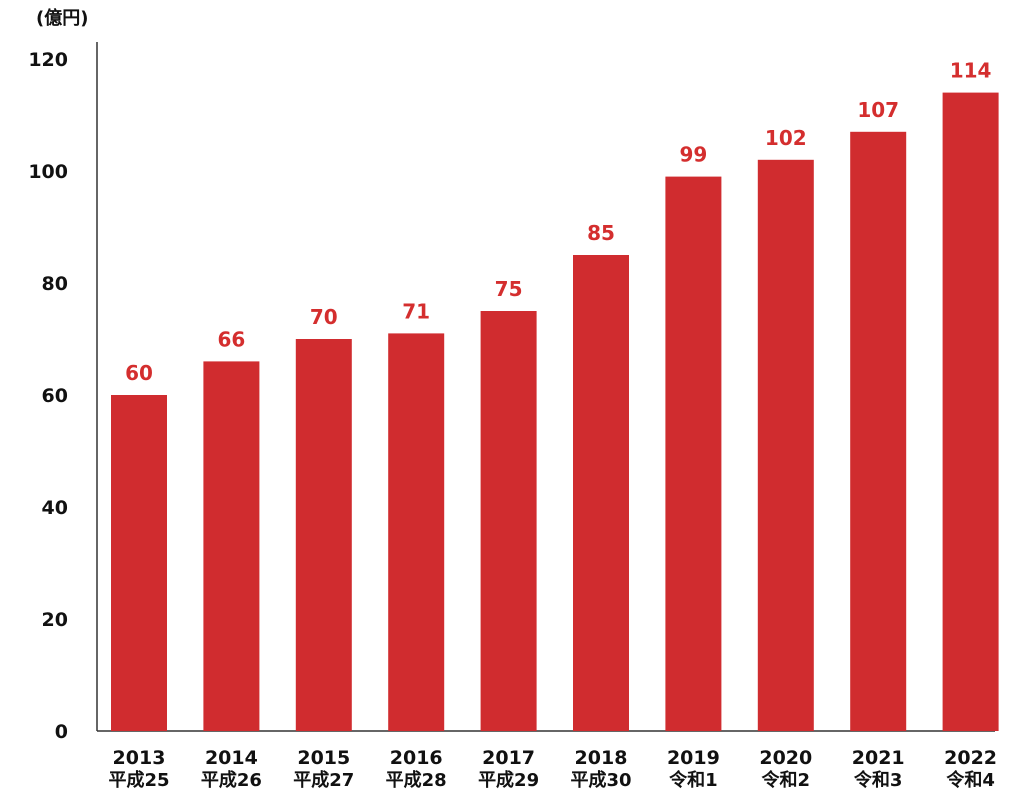 This screenshot has width=1024, height=801. Describe the element at coordinates (970, 412) in the screenshot. I see `bar-2022` at that location.